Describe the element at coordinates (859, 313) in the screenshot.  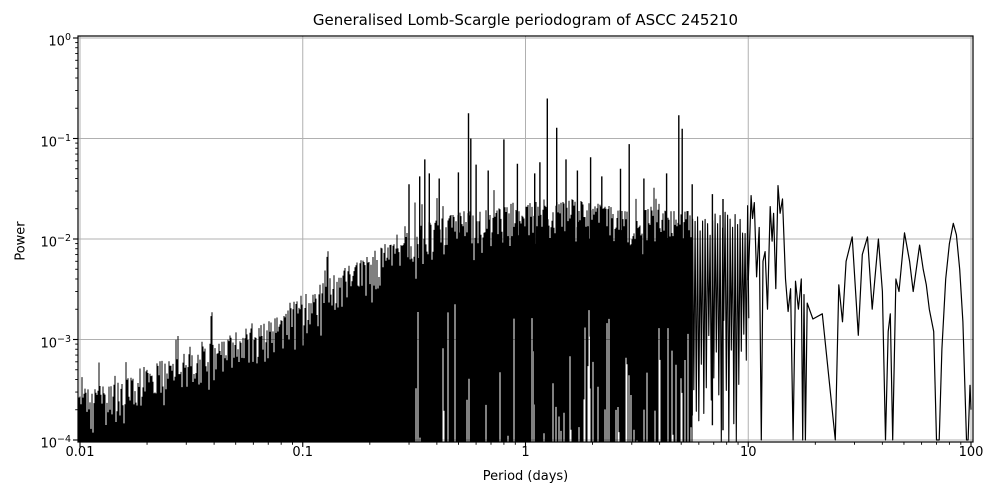
I see `resolved-tail` at that location.